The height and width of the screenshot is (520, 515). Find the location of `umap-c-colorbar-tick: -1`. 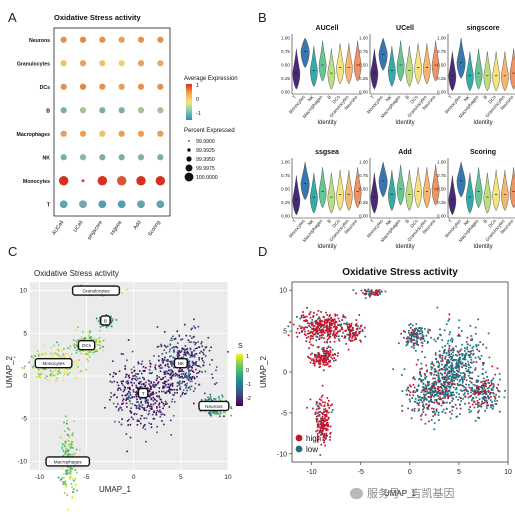

umap-c-colorbar-tick: -1 is located at coordinates (248, 385).